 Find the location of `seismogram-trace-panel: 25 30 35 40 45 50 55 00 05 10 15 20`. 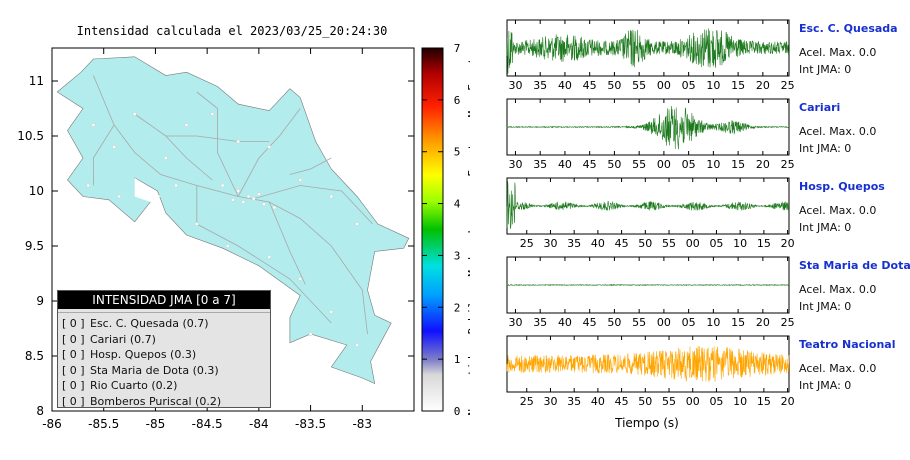

seismogram-trace-panel: 25 30 35 40 45 50 55 00 05 10 15 20 is located at coordinates (650, 371).